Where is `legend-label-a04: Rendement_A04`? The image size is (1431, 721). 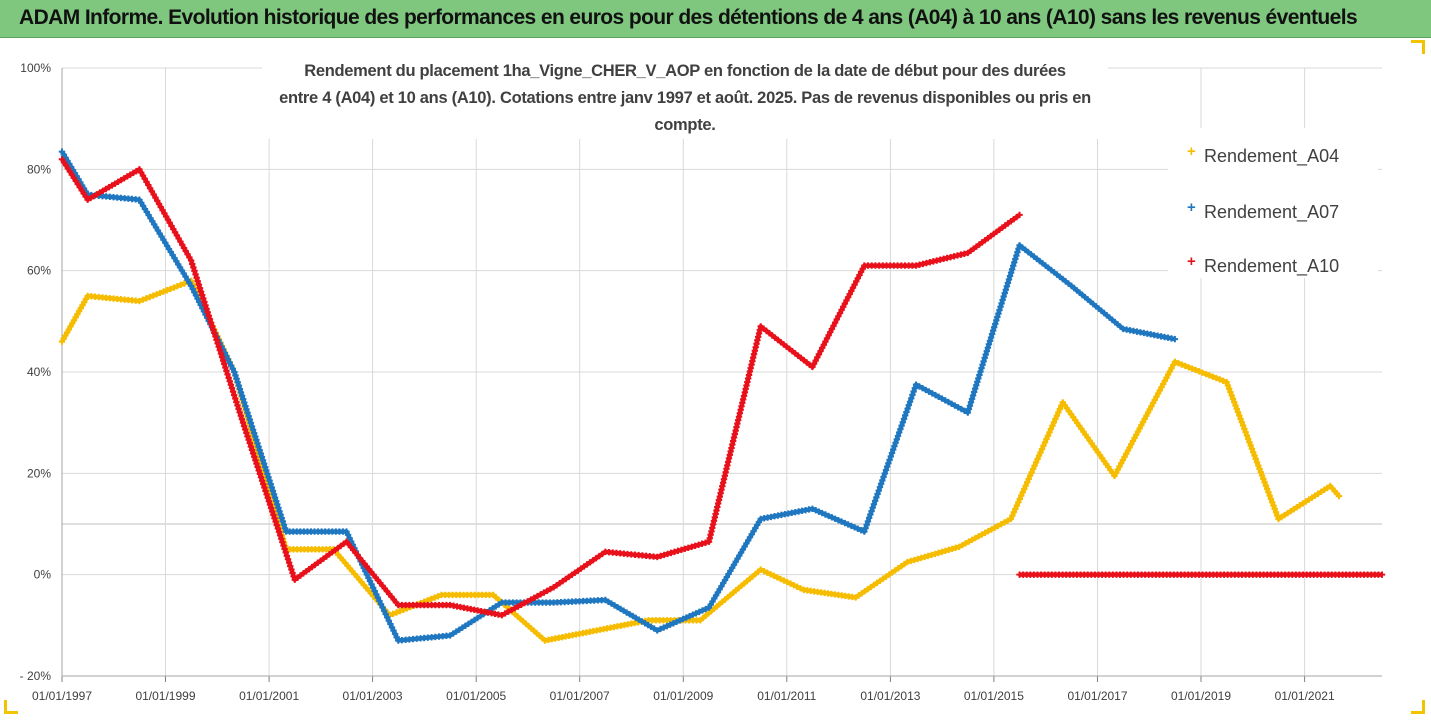 legend-label-a04: Rendement_A04 is located at coordinates (1272, 156).